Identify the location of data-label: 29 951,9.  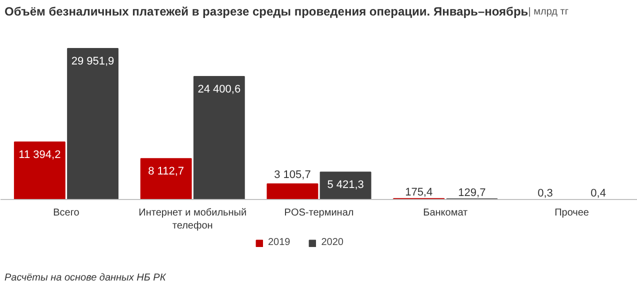
(92, 62).